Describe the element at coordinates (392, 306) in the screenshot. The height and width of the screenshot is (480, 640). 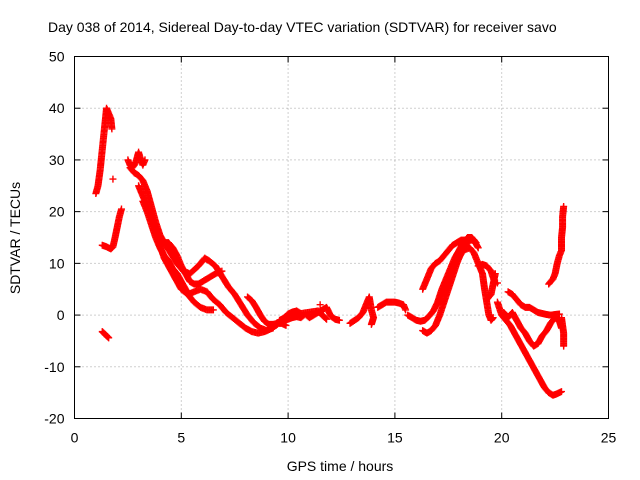
I see `series-s15` at that location.